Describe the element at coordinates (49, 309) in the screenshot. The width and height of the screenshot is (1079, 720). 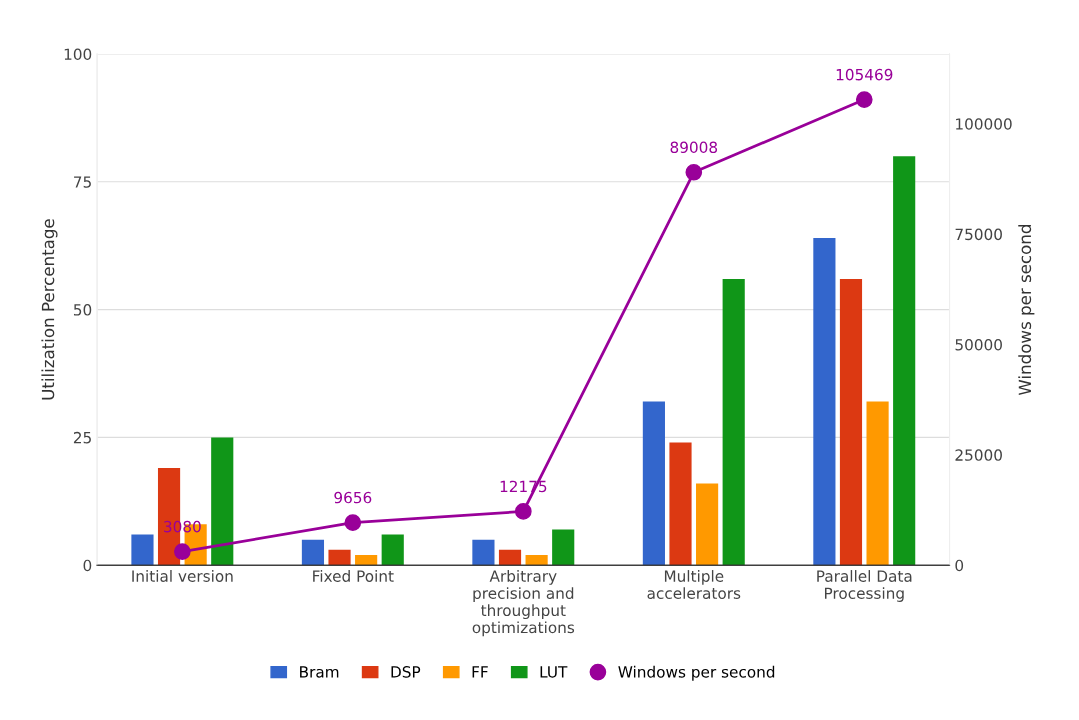
I see `y-axis-title: Utilization Percentage` at that location.